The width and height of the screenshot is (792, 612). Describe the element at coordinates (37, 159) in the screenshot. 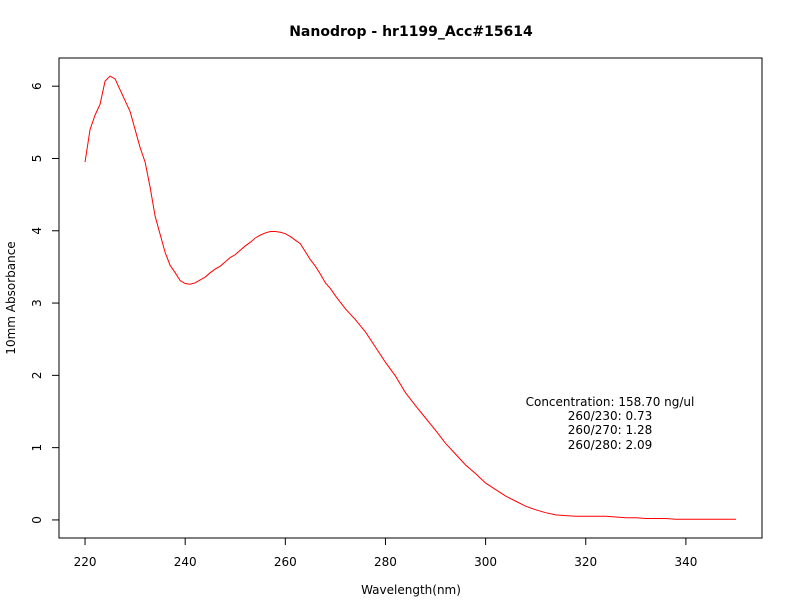

I see `y-tick-label: 5` at that location.